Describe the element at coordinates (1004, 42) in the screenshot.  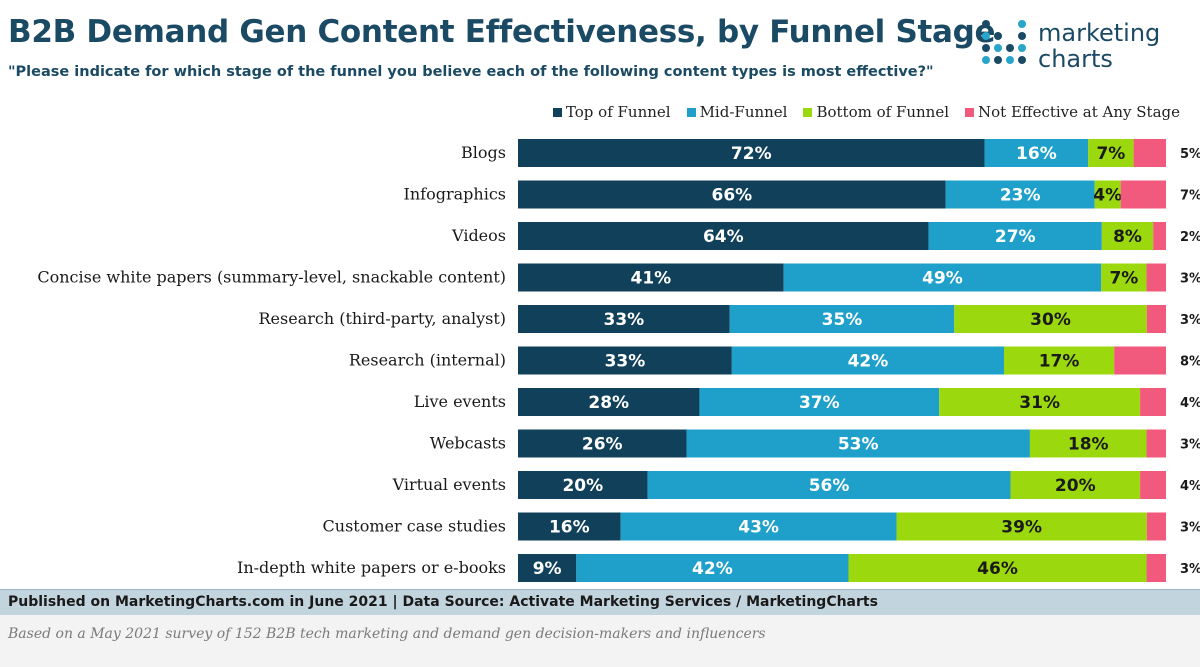
I see `logo-dots-icon` at that location.